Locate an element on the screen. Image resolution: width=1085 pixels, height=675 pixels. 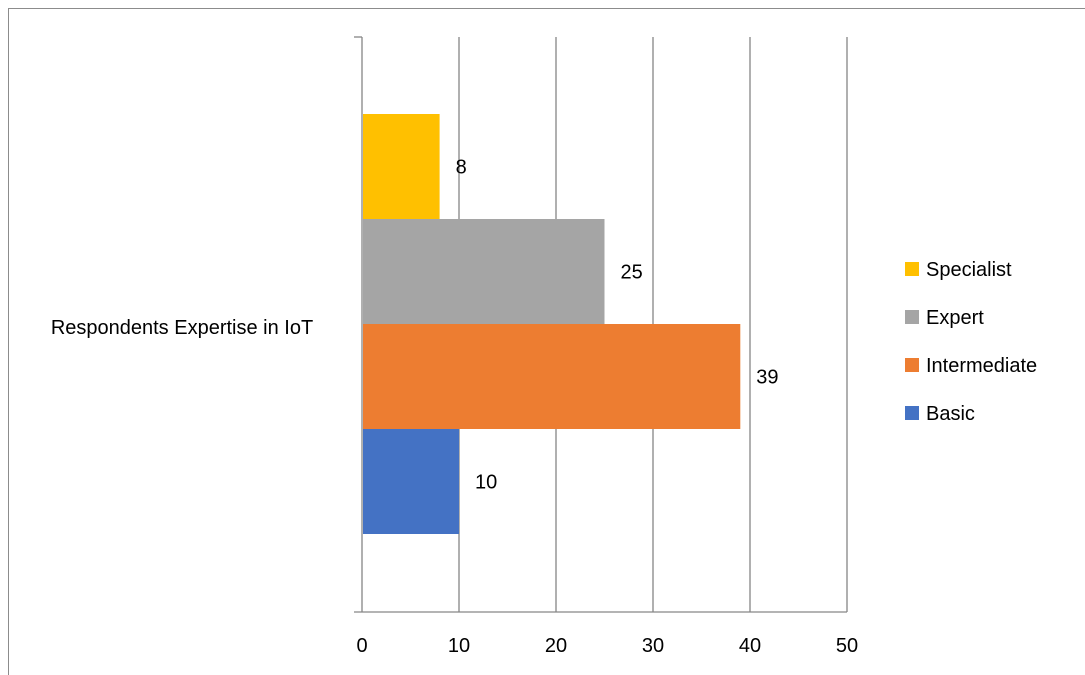
data-label-intermediate: 39 is located at coordinates (767, 378).